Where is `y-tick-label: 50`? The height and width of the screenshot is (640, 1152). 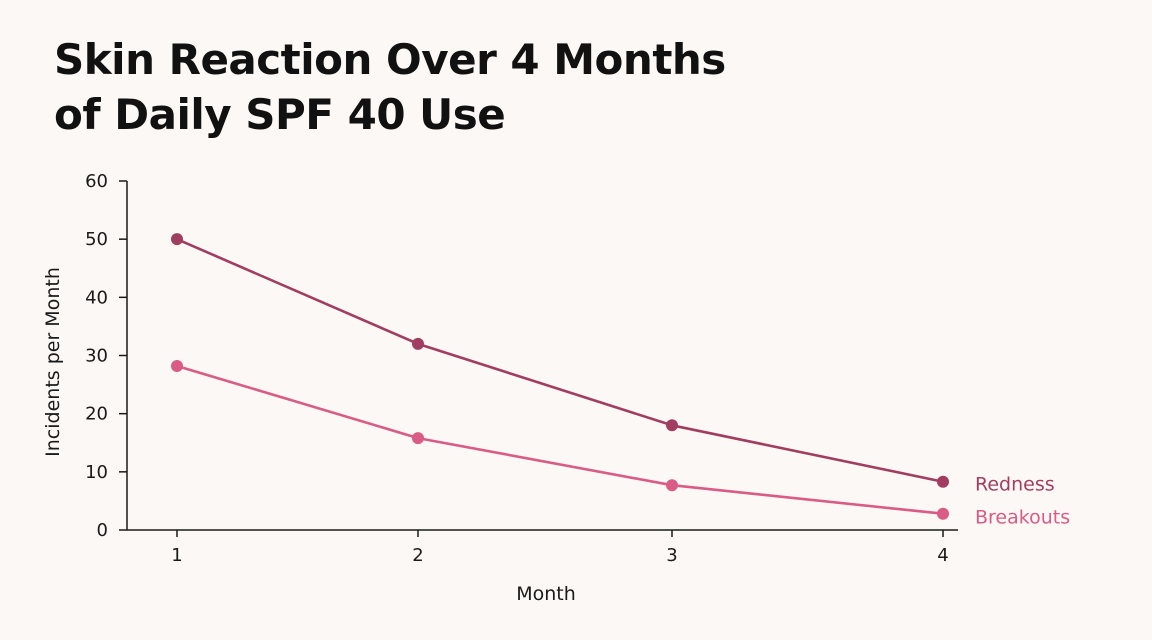 y-tick-label: 50 is located at coordinates (96, 239).